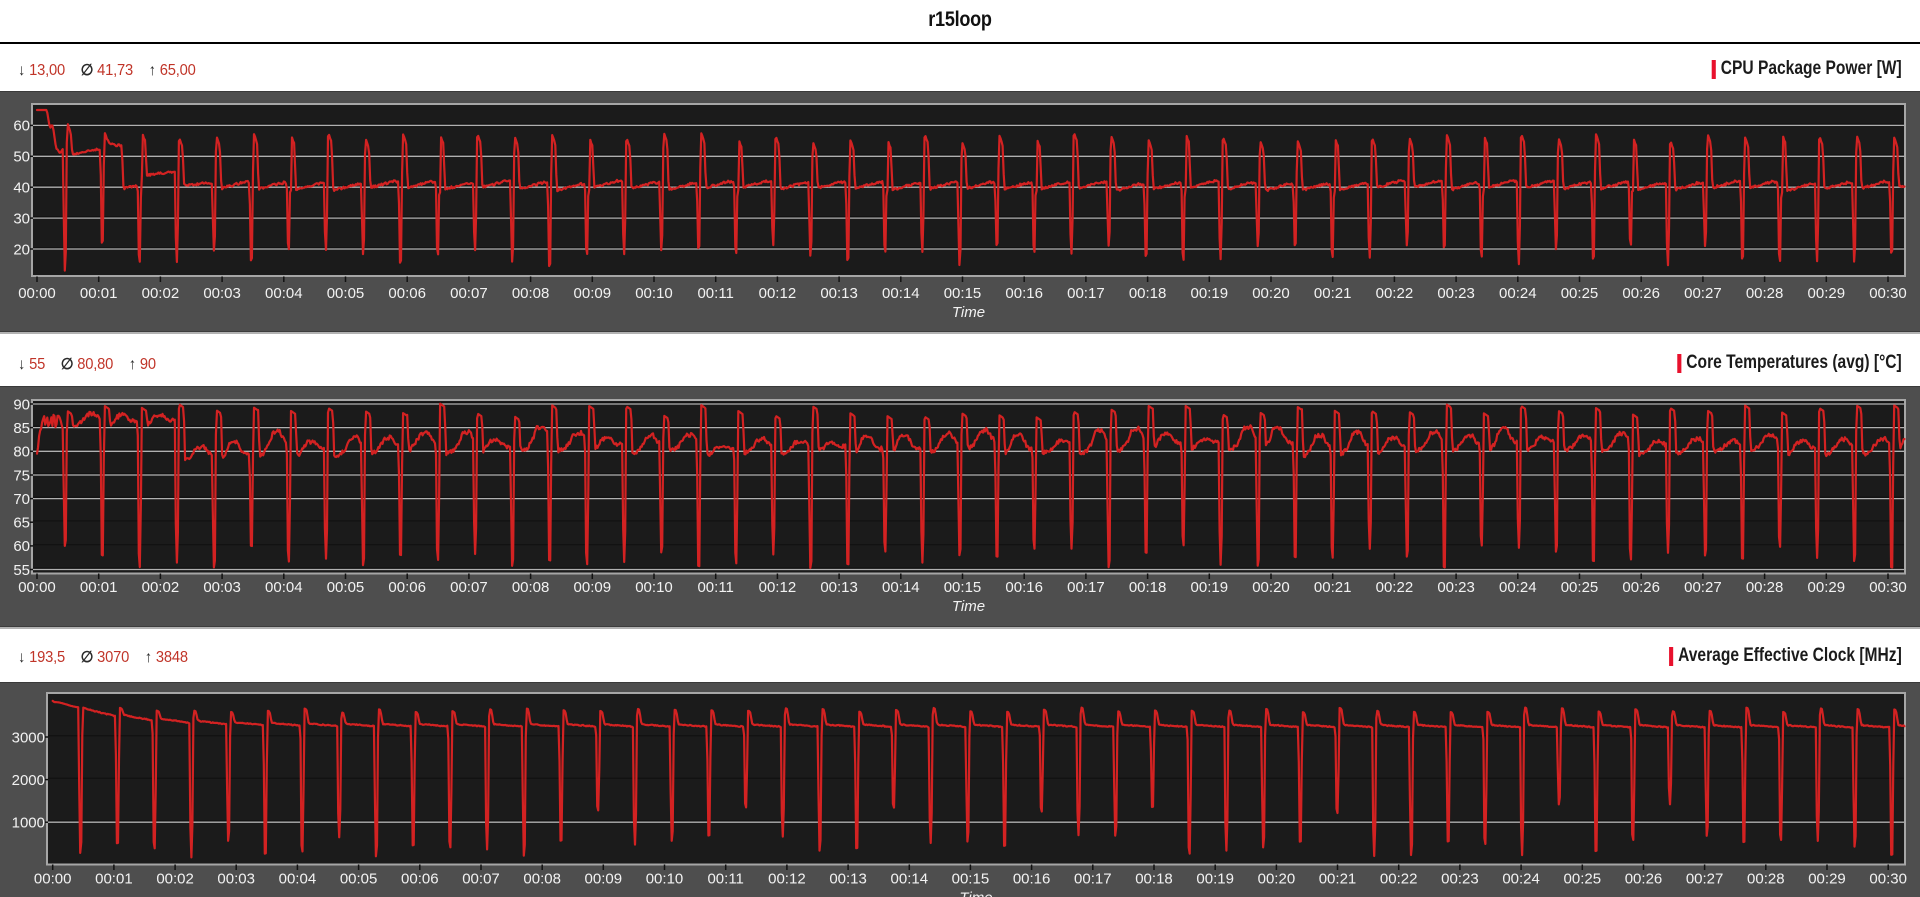 The width and height of the screenshot is (1920, 897). Describe the element at coordinates (21, 404) in the screenshot. I see `svg-text: 90` at that location.